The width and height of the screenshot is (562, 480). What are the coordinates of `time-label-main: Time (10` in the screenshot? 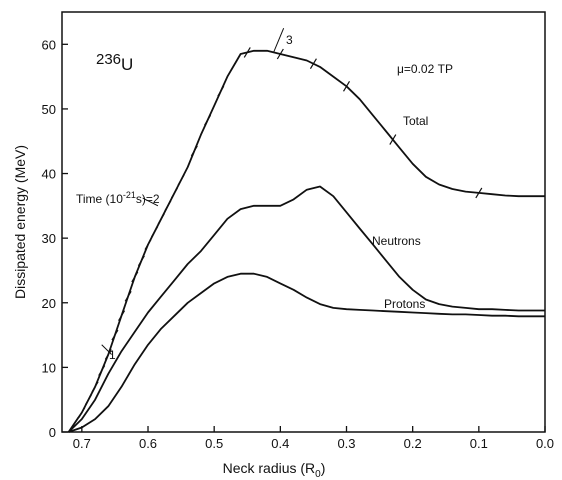 It's located at (99, 199).